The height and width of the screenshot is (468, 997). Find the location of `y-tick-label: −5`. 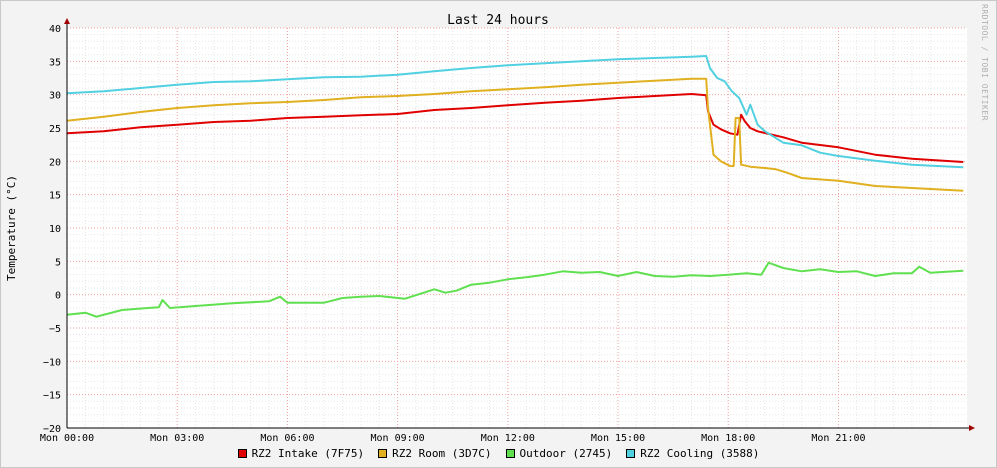

y-tick-label: −5 is located at coordinates (55, 329).